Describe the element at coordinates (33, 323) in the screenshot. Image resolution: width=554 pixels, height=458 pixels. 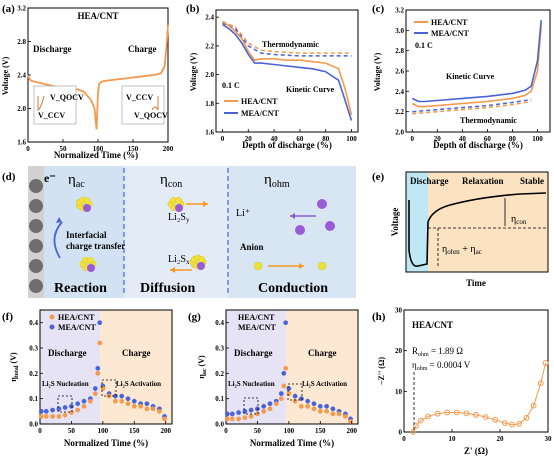
I see `y-tick-label: 0.4` at that location.